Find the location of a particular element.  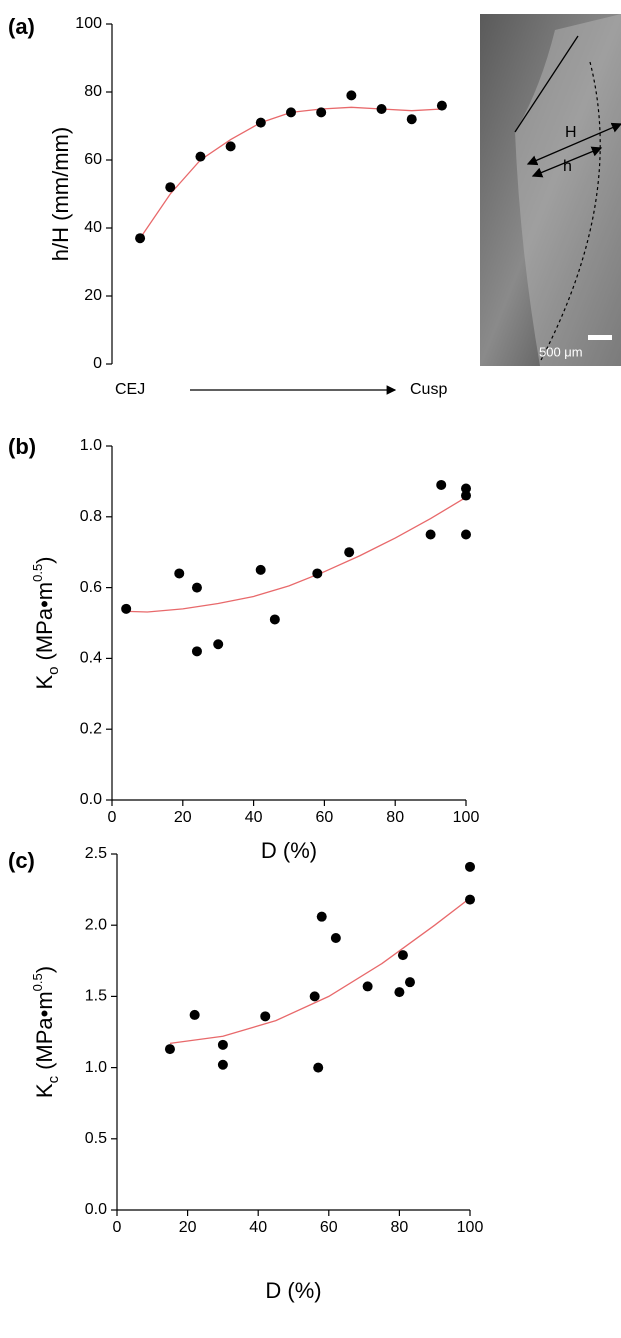

y-axis-label: Ko (MPa•m0.5) is located at coordinates (46, 622).